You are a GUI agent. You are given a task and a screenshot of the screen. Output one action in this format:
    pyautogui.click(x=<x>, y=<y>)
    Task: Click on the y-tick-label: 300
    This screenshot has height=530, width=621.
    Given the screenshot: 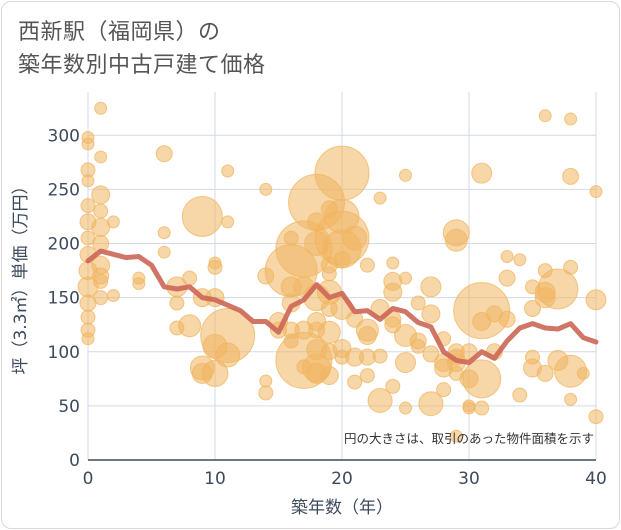 What is the action you would take?
    pyautogui.click(x=64, y=136)
    